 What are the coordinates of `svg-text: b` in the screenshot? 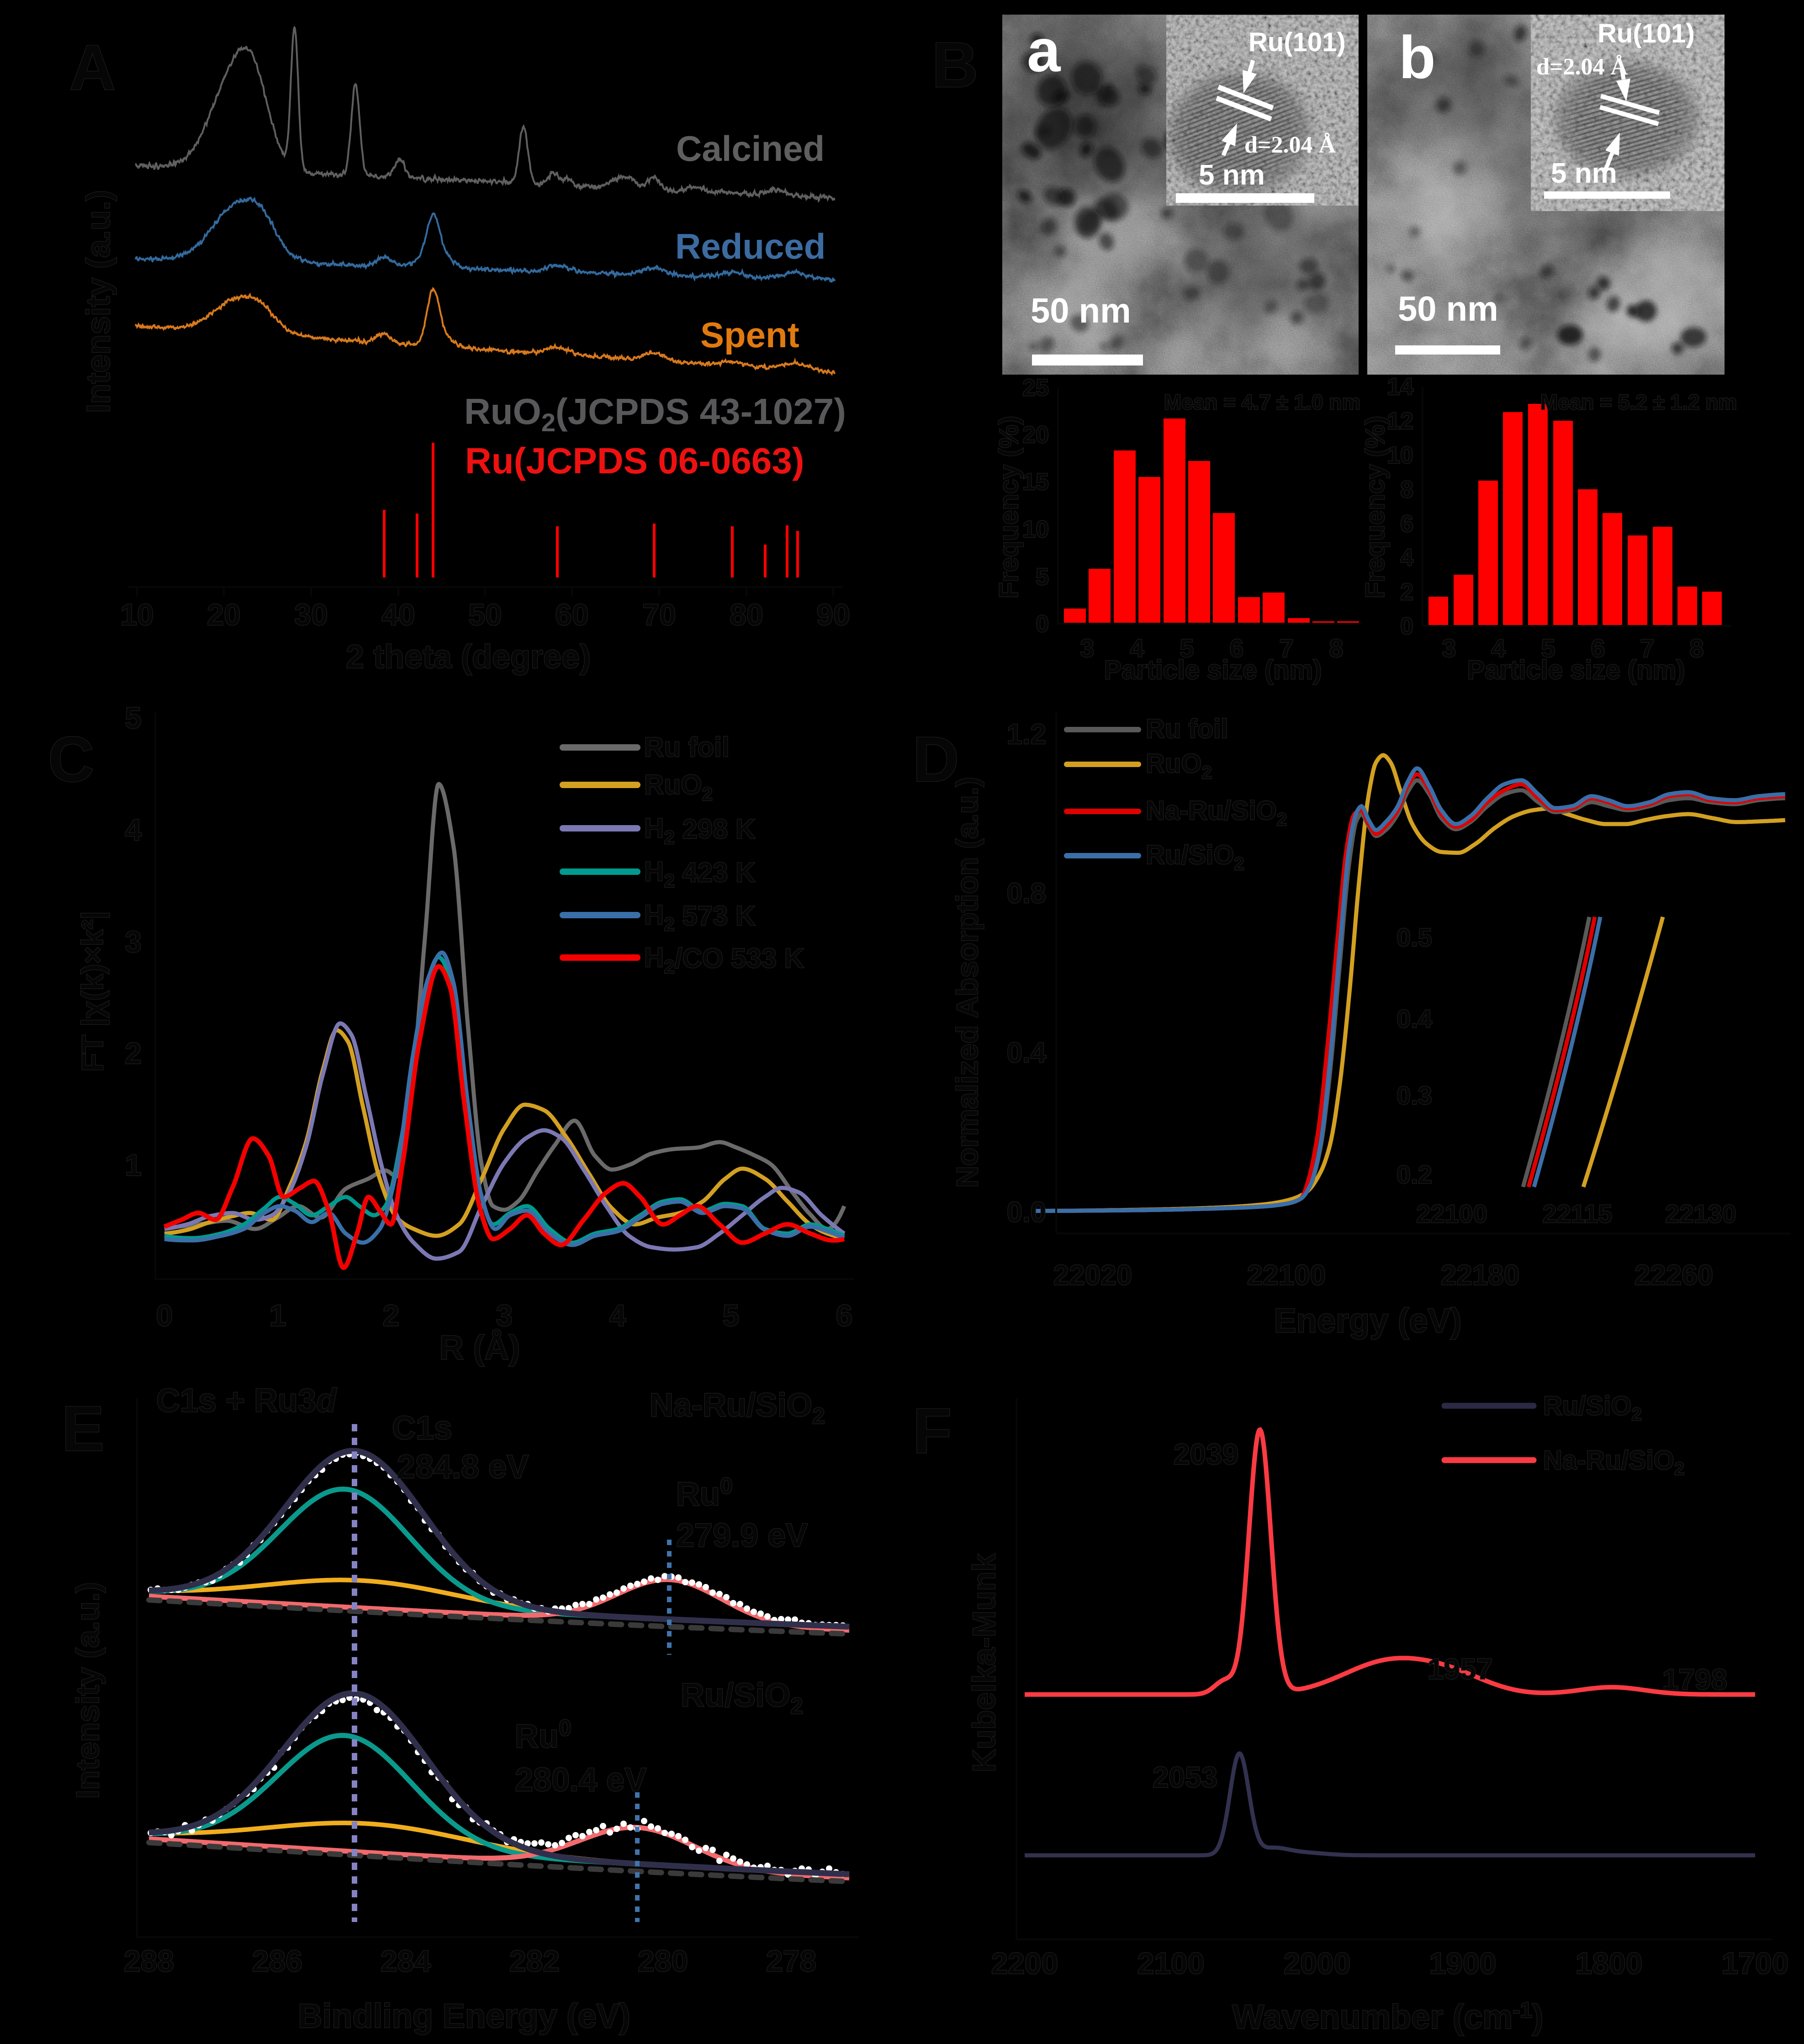 It's located at (1417, 57).